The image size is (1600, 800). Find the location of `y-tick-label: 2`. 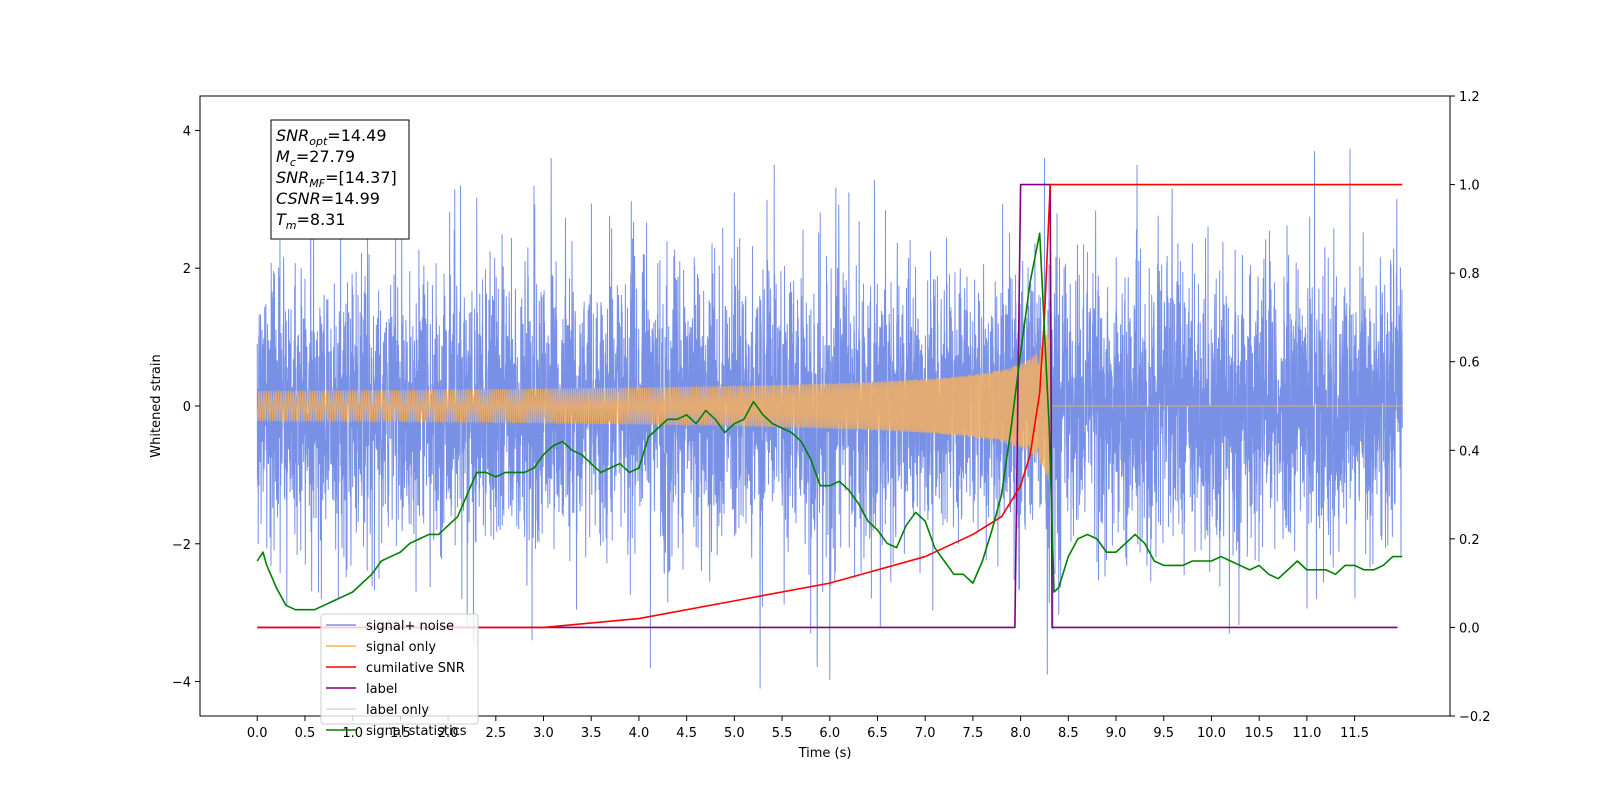

y-tick-label: 2 is located at coordinates (187, 269).